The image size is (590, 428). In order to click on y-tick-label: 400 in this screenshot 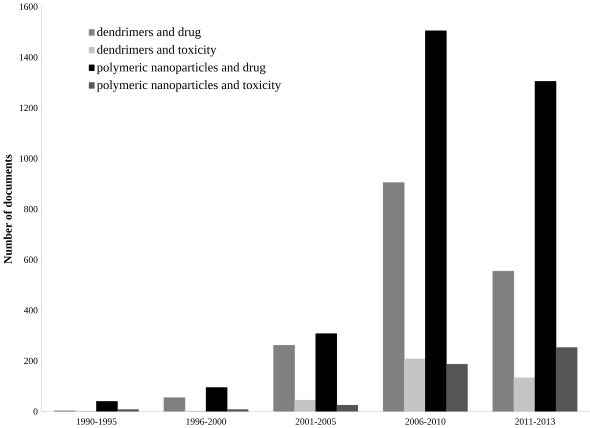, I will do `click(31, 310)`.